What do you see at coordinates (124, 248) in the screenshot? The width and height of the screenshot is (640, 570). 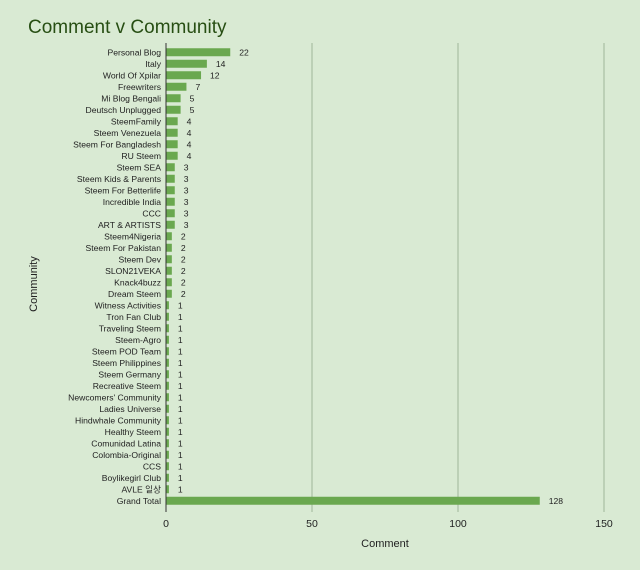 I see `category-label: Steem For Pakistan` at bounding box center [124, 248].